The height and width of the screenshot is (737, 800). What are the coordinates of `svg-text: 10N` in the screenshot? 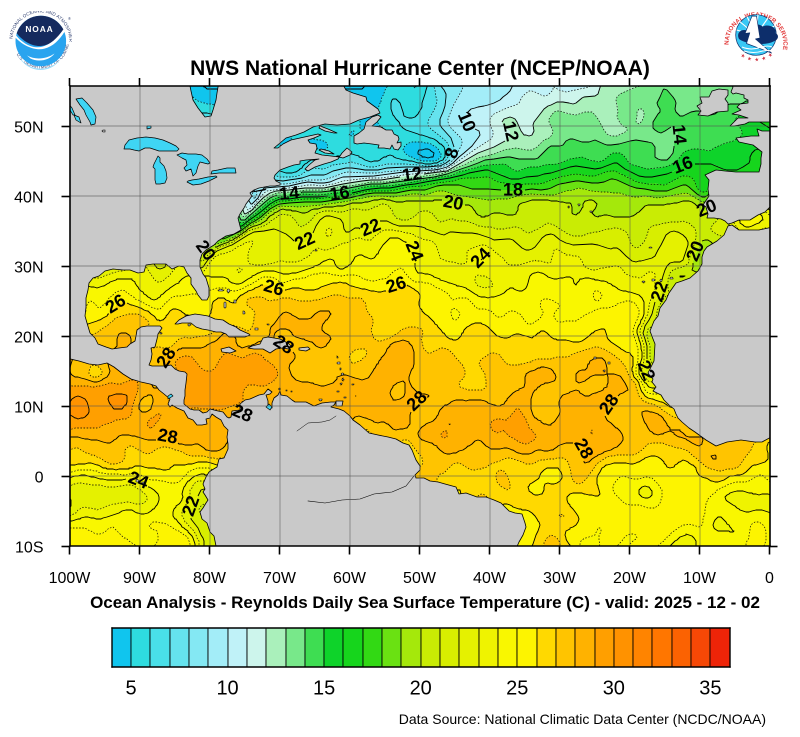 It's located at (28, 407).